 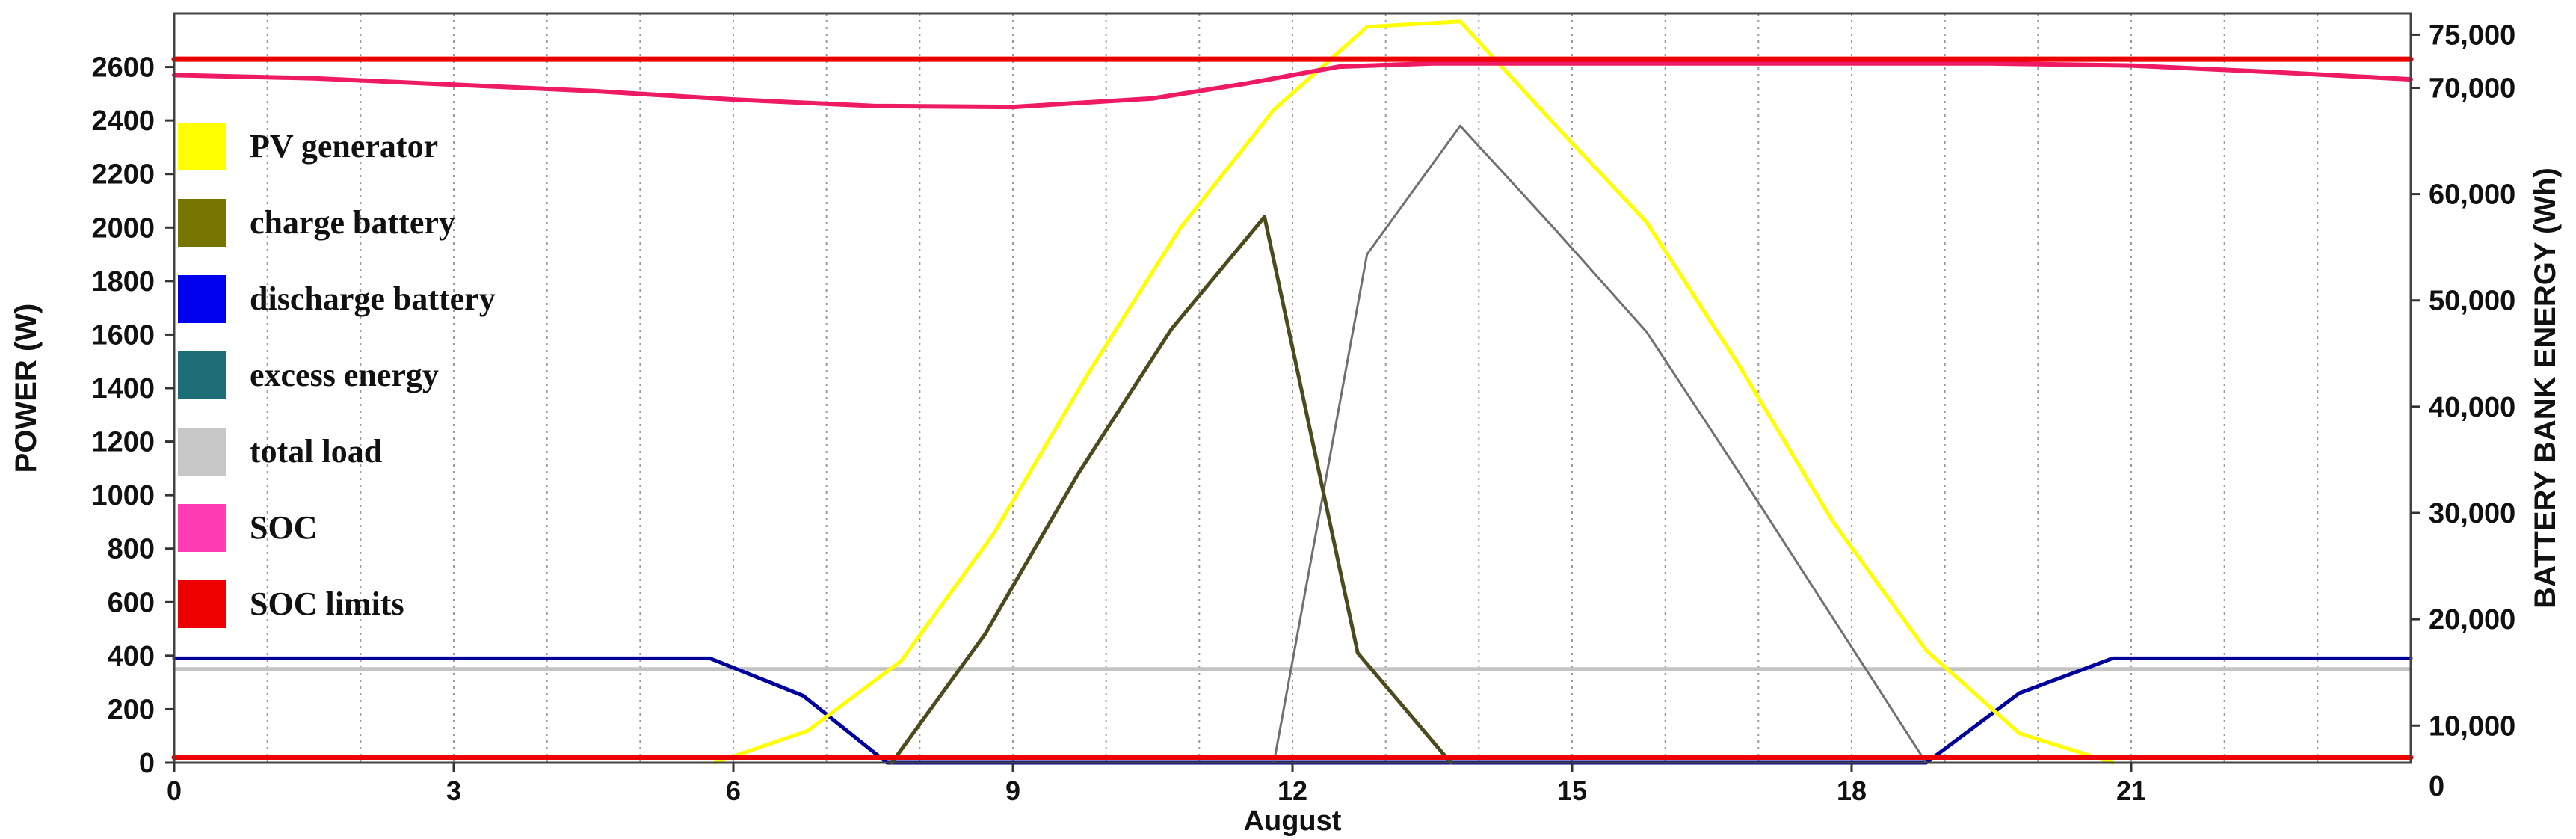 I want to click on y-left-tick-label: 2600, so click(x=123, y=68).